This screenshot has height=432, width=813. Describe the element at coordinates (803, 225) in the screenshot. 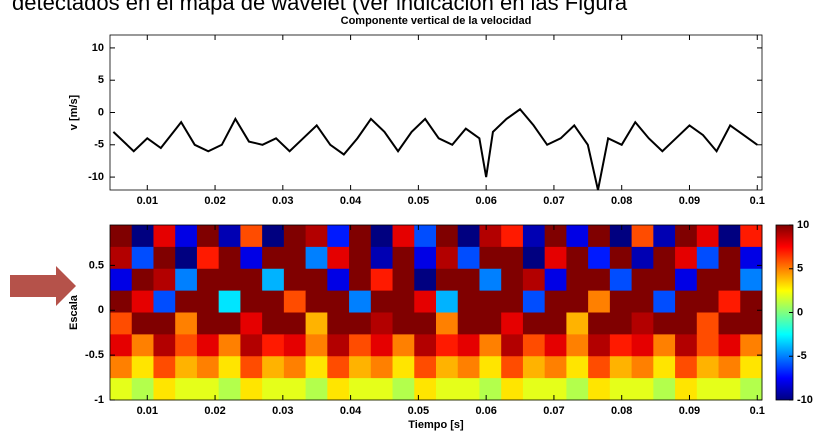

I see `colorbar-label: 10` at that location.